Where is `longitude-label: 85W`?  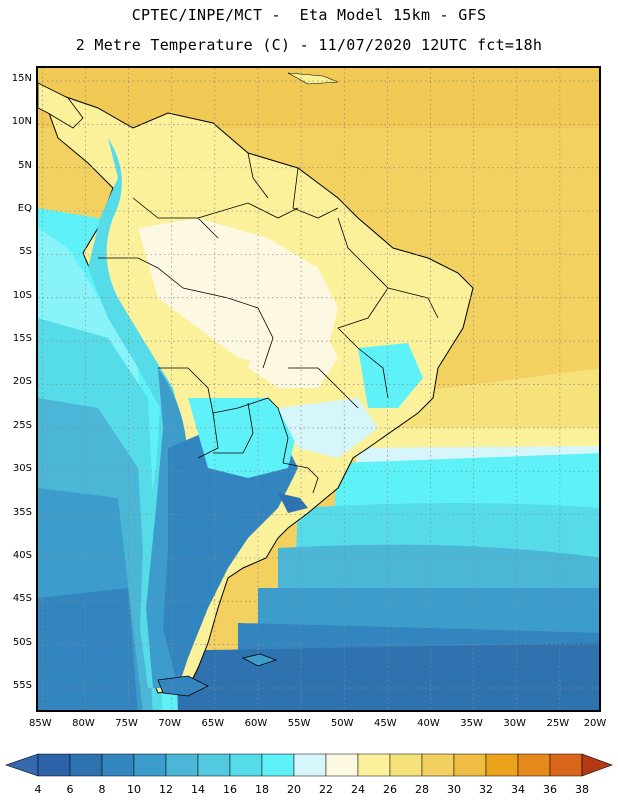
longitude-label: 85W is located at coordinates (40, 723).